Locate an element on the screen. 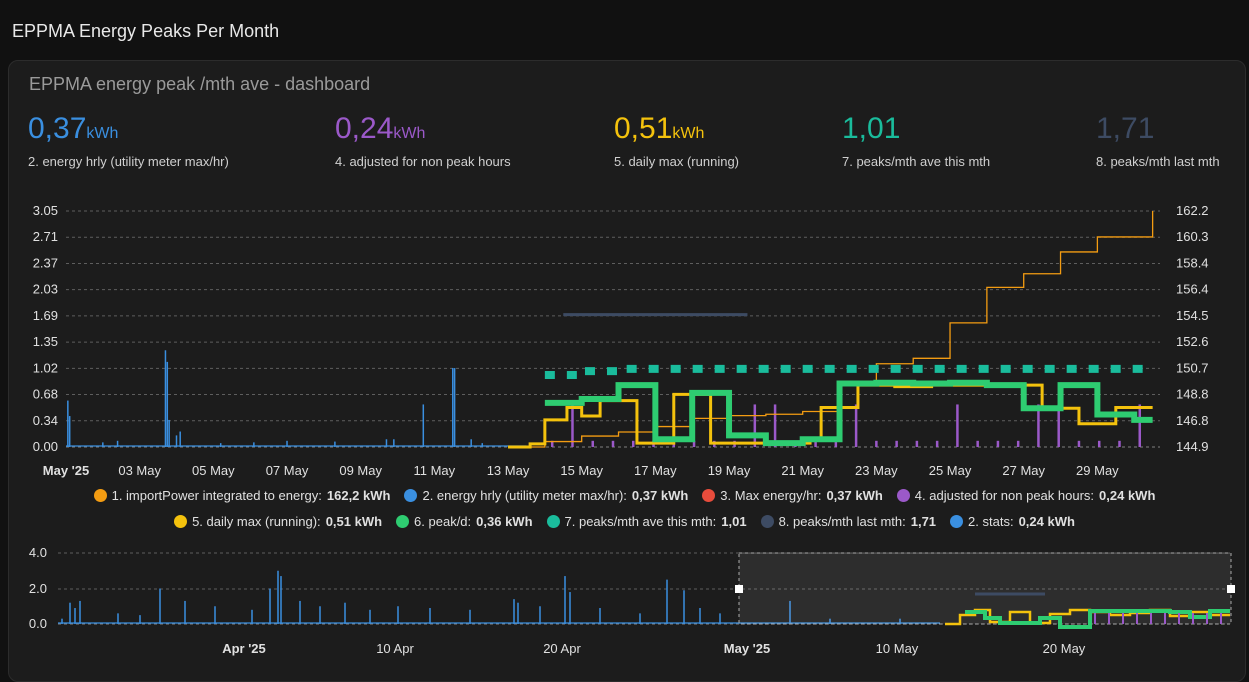  legend-label: 8. peaks/mth last mth: is located at coordinates (842, 521).